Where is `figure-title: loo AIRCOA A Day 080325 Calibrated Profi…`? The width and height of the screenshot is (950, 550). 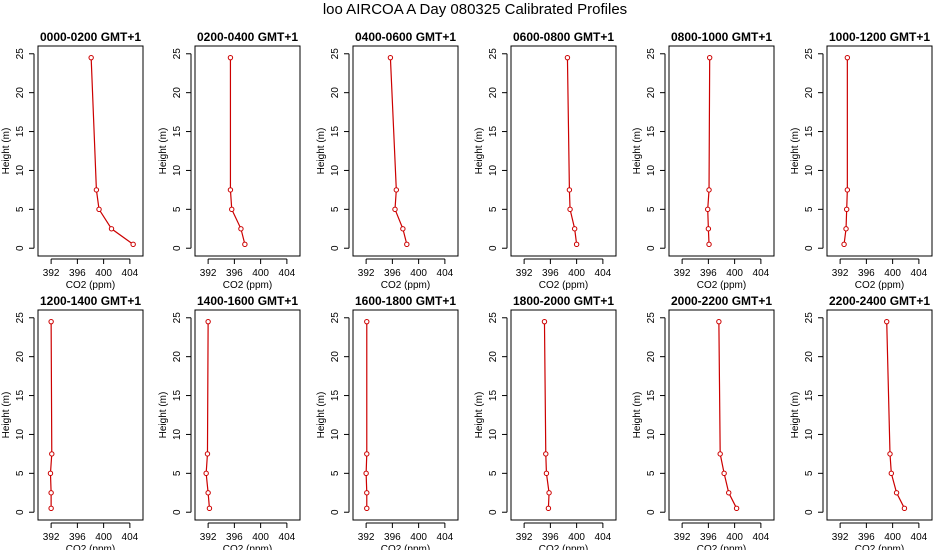 figure-title: loo AIRCOA A Day 080325 Calibrated Profi… is located at coordinates (475, 9).